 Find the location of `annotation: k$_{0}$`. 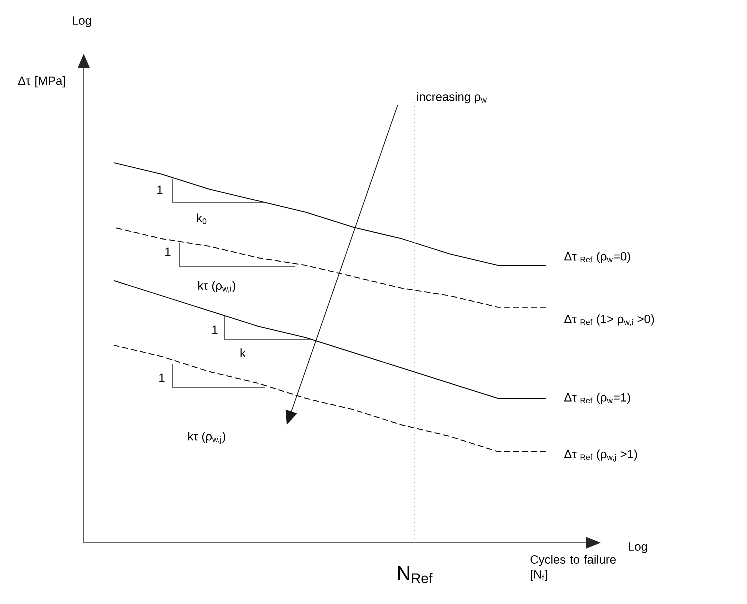

annotation: k$_{0}$ is located at coordinates (202, 219).